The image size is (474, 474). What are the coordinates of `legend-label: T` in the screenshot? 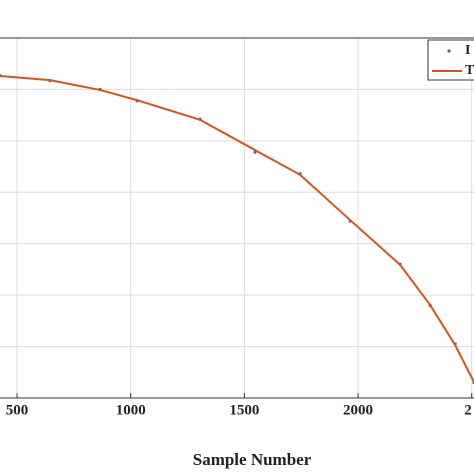 It's located at (469, 70).